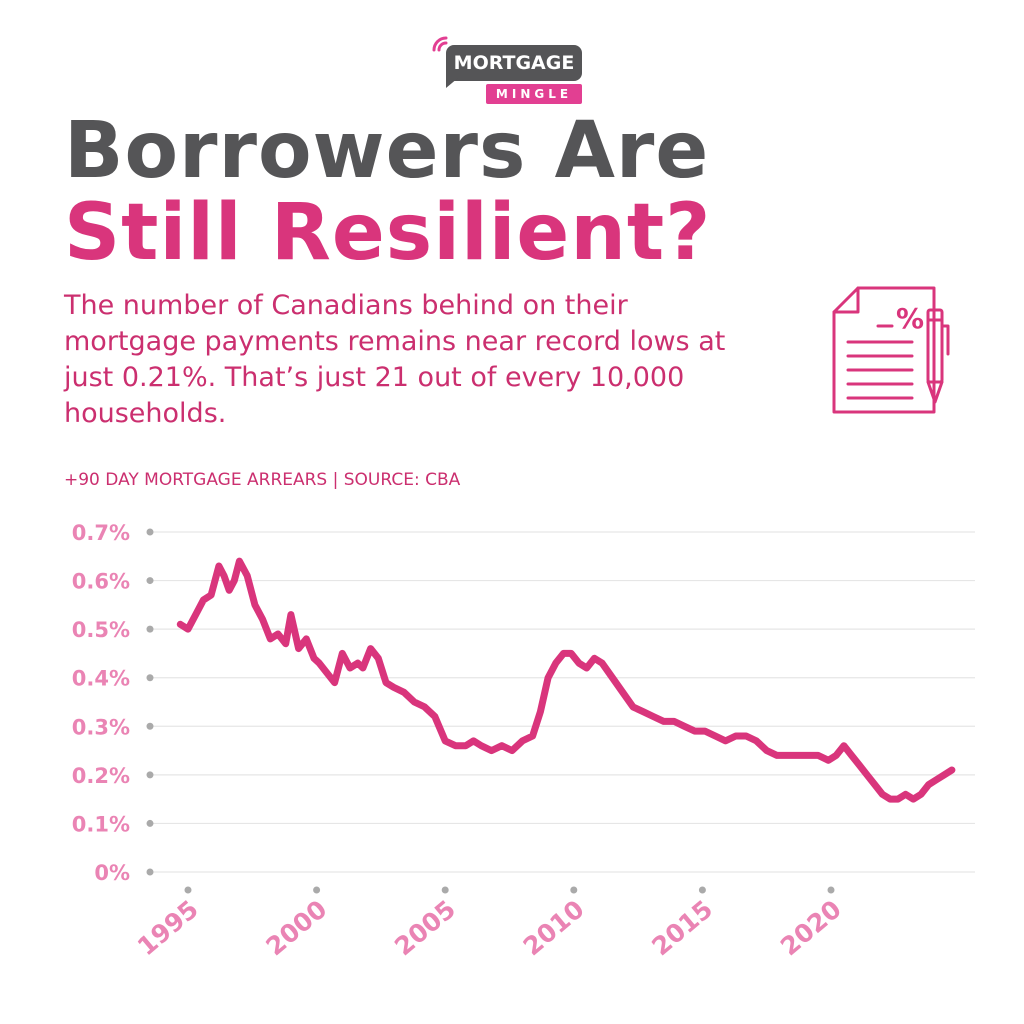 The width and height of the screenshot is (1024, 1024). I want to click on ytick-label: 0%, so click(112, 873).